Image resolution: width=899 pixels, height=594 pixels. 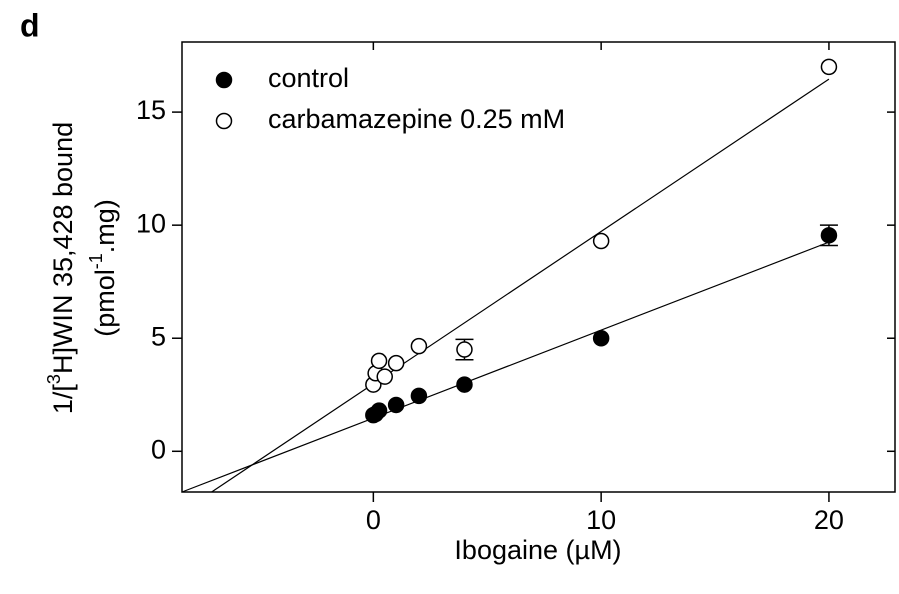 What do you see at coordinates (829, 520) in the screenshot?
I see `x-tick-label: 20` at bounding box center [829, 520].